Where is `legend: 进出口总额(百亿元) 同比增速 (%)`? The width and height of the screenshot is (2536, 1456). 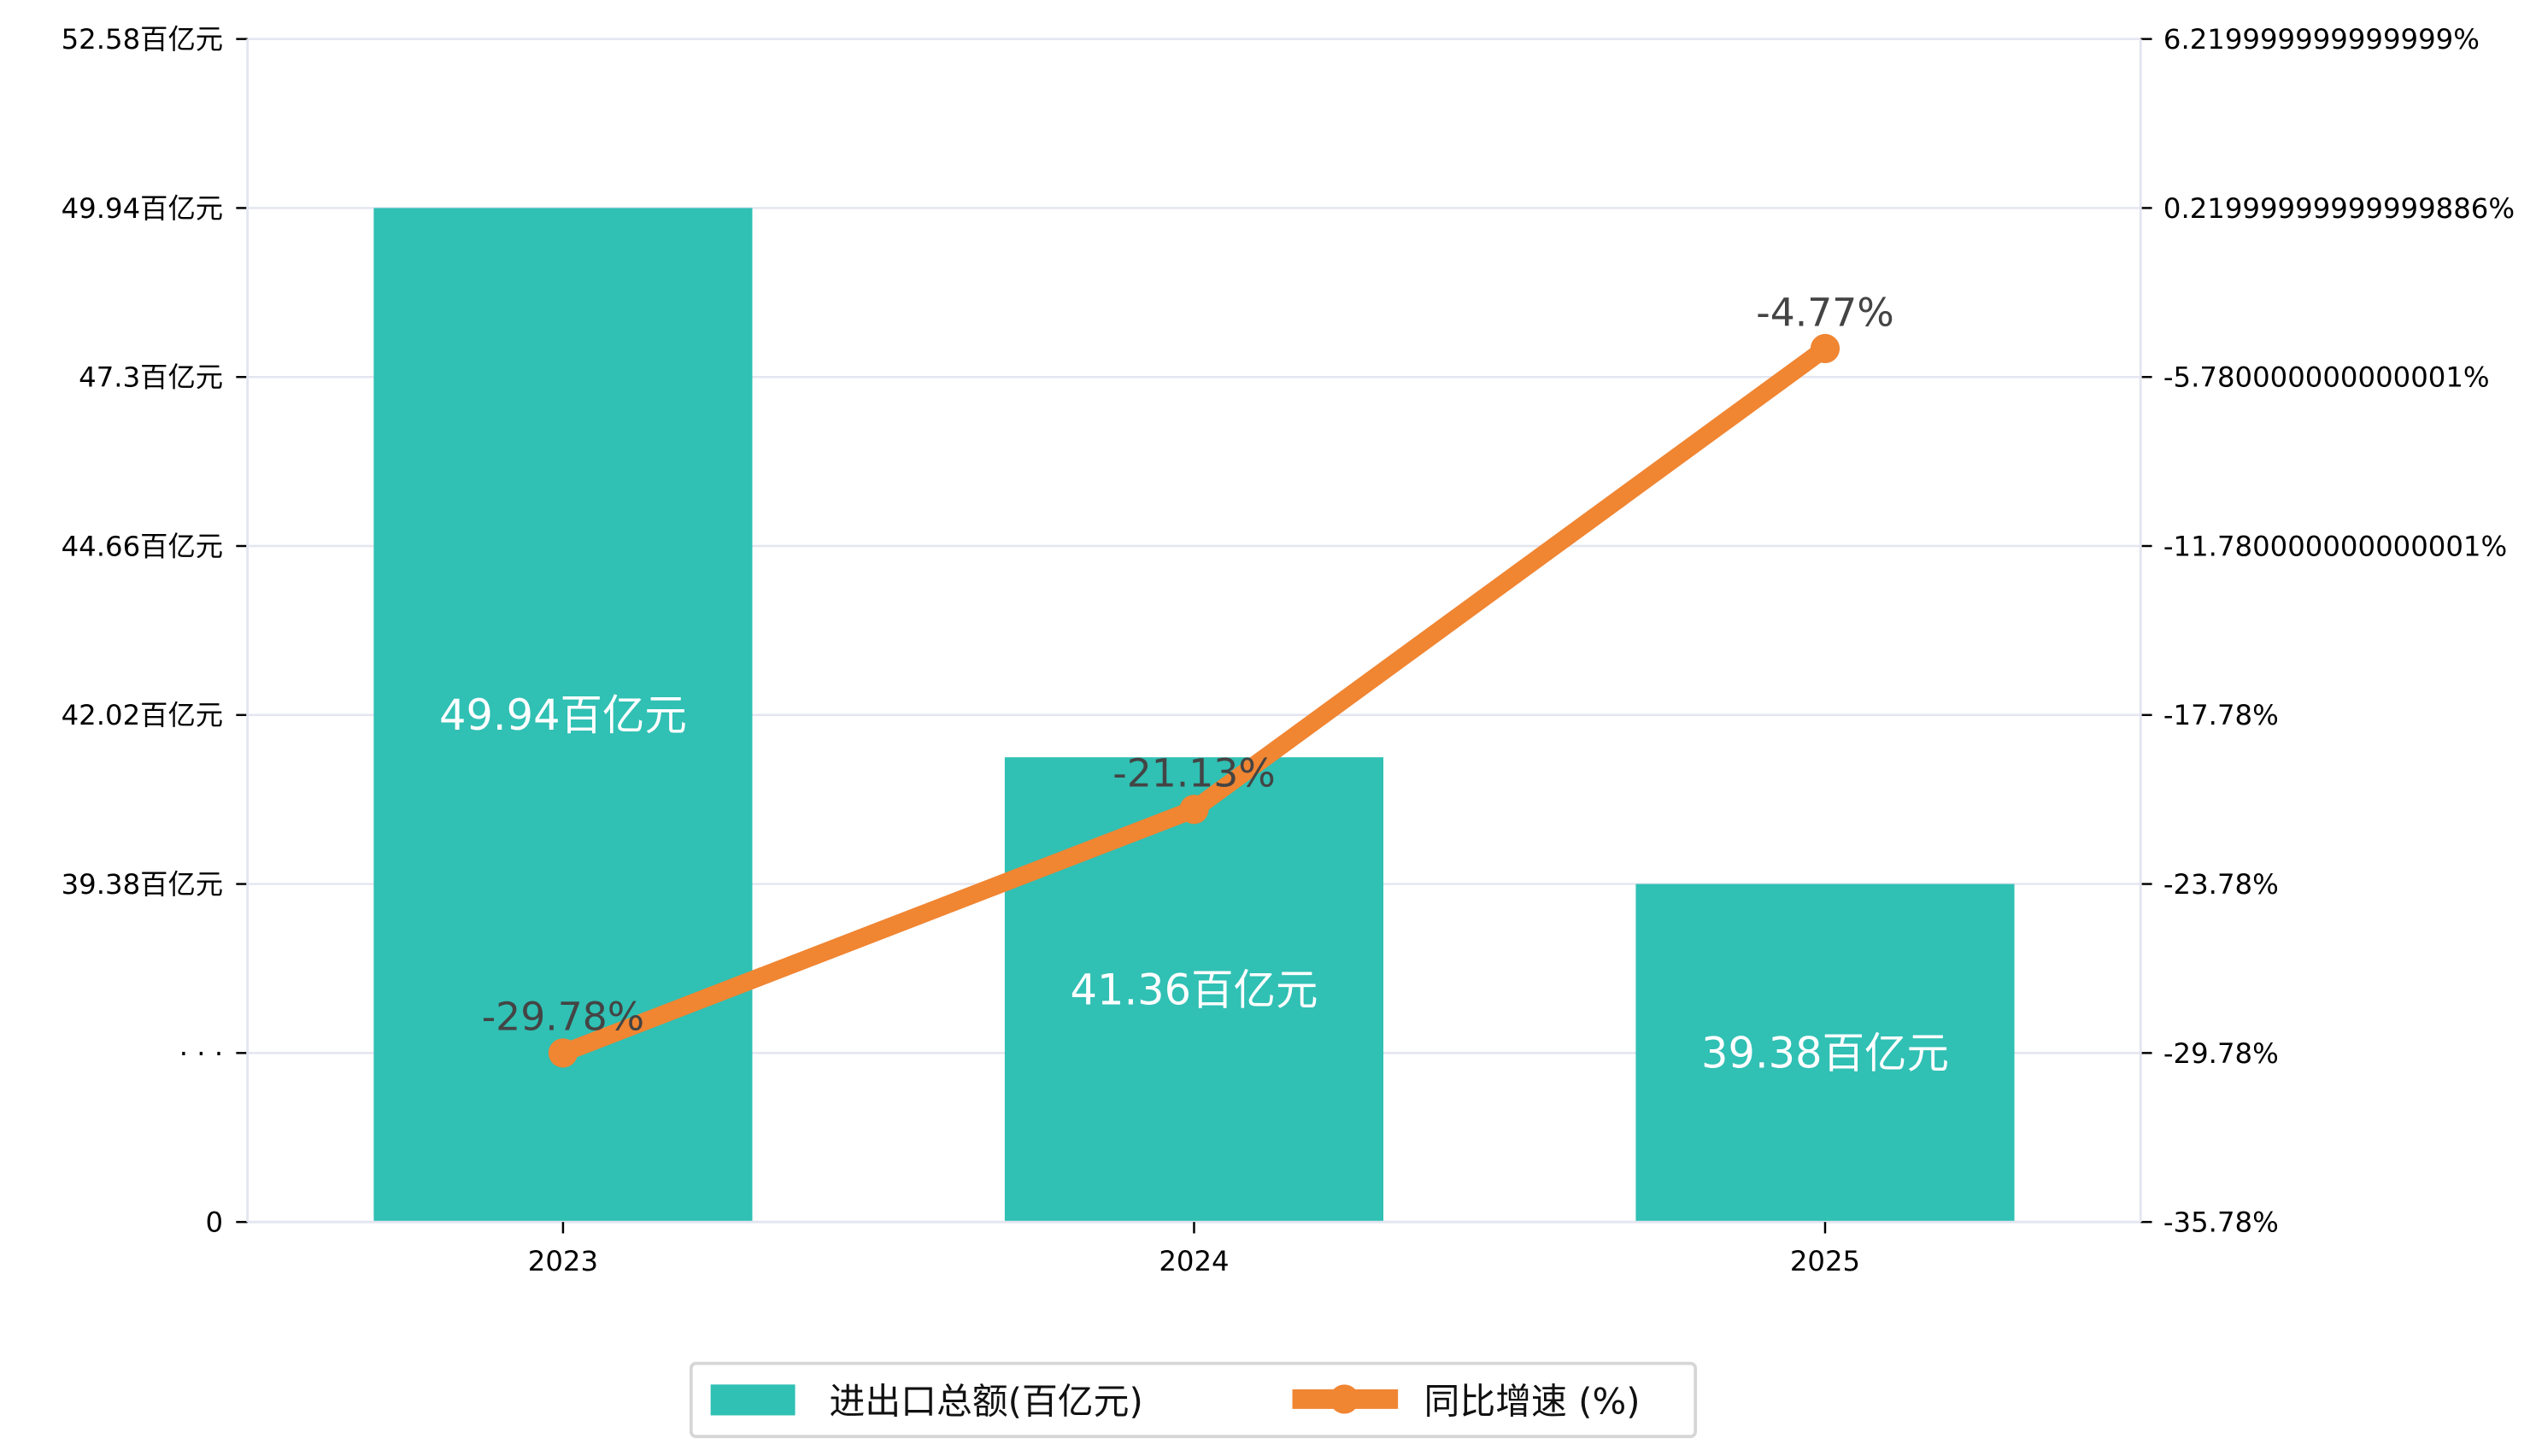
legend: 进出口总额(百亿元) 同比增速 (%) is located at coordinates (1193, 1400).